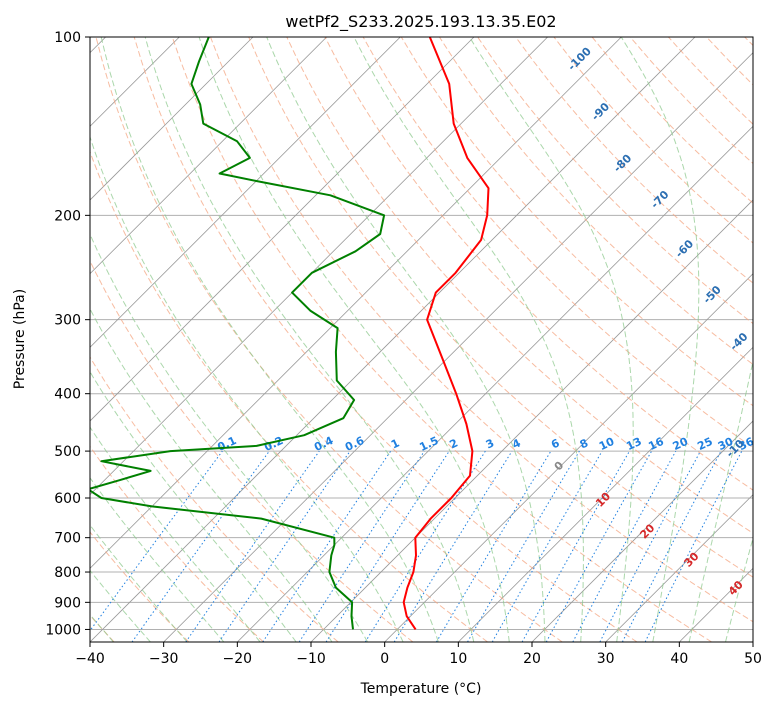 The image size is (775, 708). I want to click on x-tick-label: −40, so click(90, 659).